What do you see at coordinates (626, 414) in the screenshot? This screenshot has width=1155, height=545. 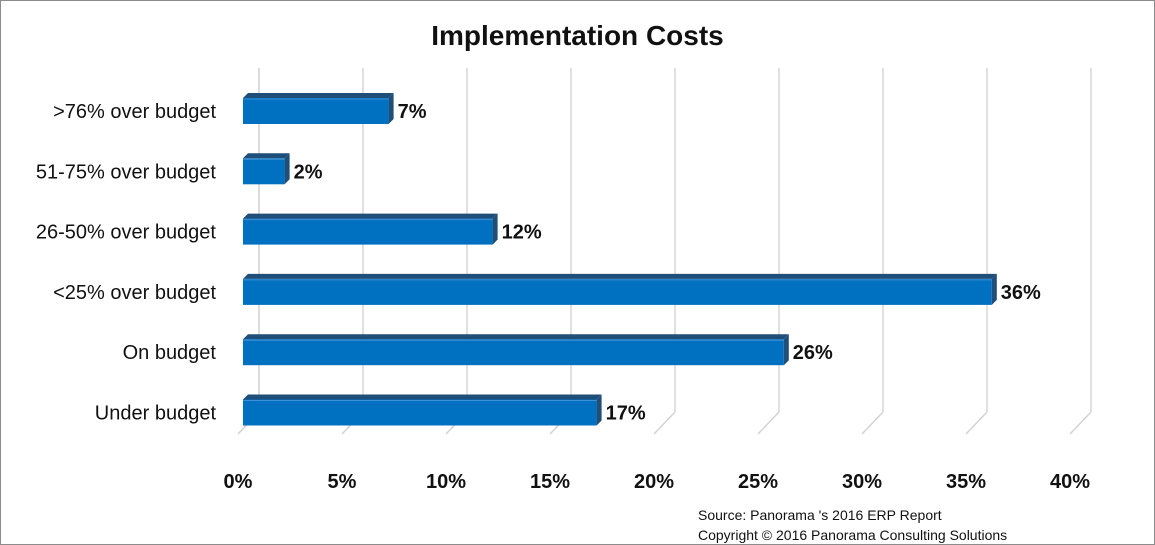 I see `data-label: 17%` at bounding box center [626, 414].